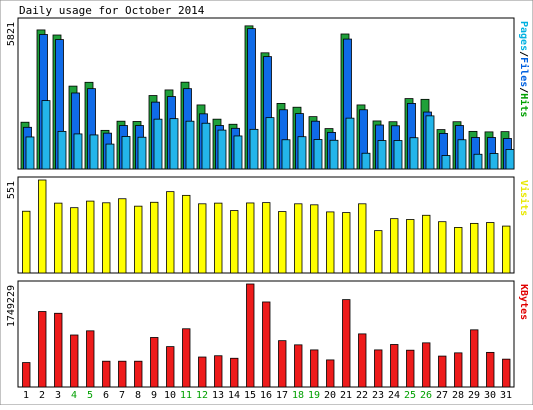 This screenshot has width=533, height=410. I want to click on x-tick-label: 14, so click(234, 395).